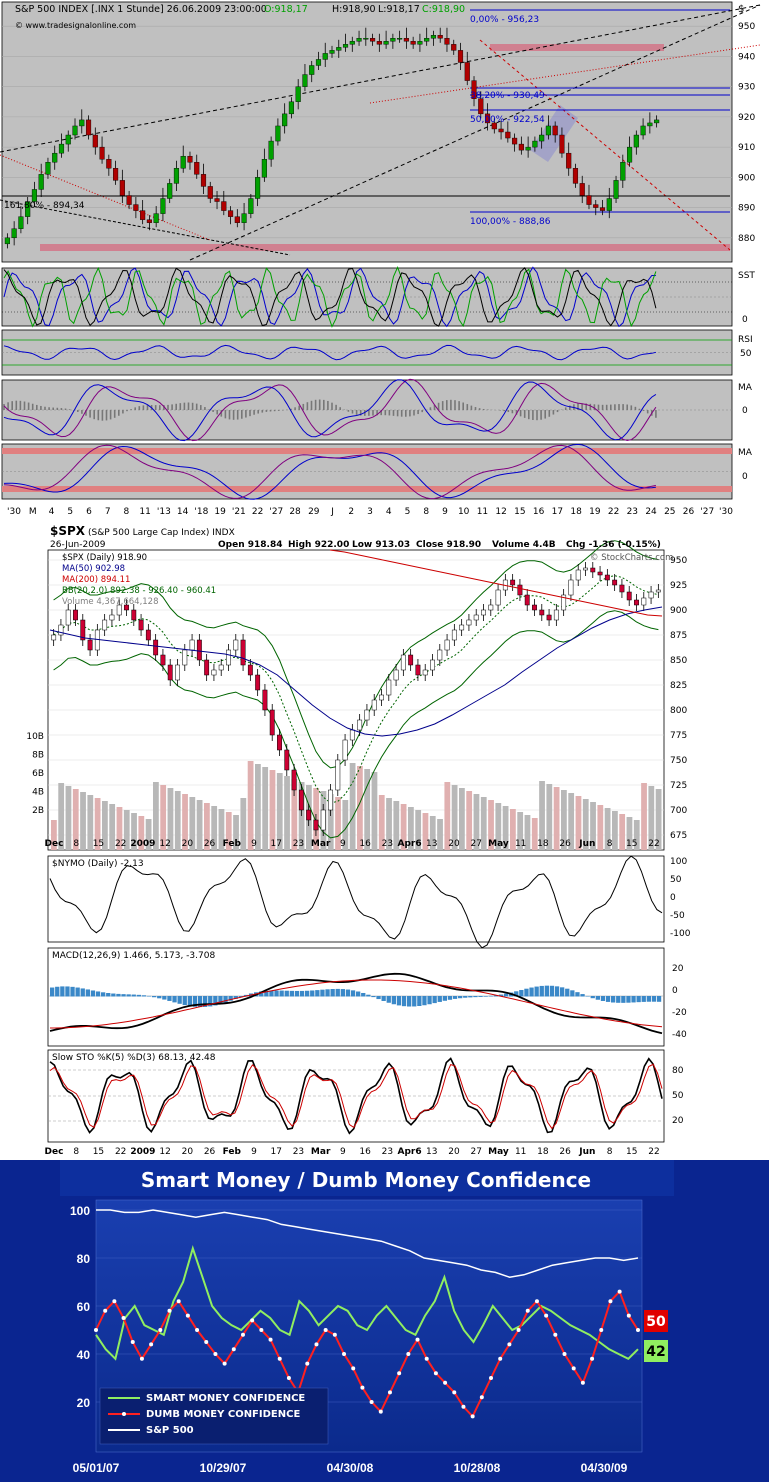  What do you see at coordinates (144, 512) in the screenshot?
I see `x-tick-label: 11` at bounding box center [144, 512].